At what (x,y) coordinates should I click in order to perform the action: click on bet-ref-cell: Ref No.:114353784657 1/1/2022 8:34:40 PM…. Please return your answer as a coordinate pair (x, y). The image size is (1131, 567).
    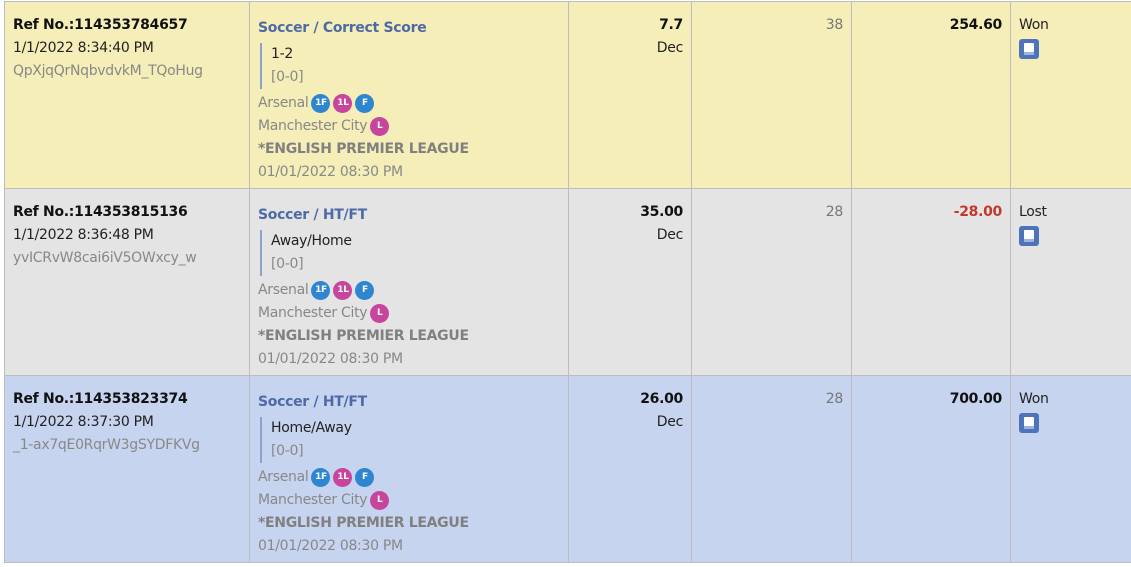
    Looking at the image, I should click on (127, 95).